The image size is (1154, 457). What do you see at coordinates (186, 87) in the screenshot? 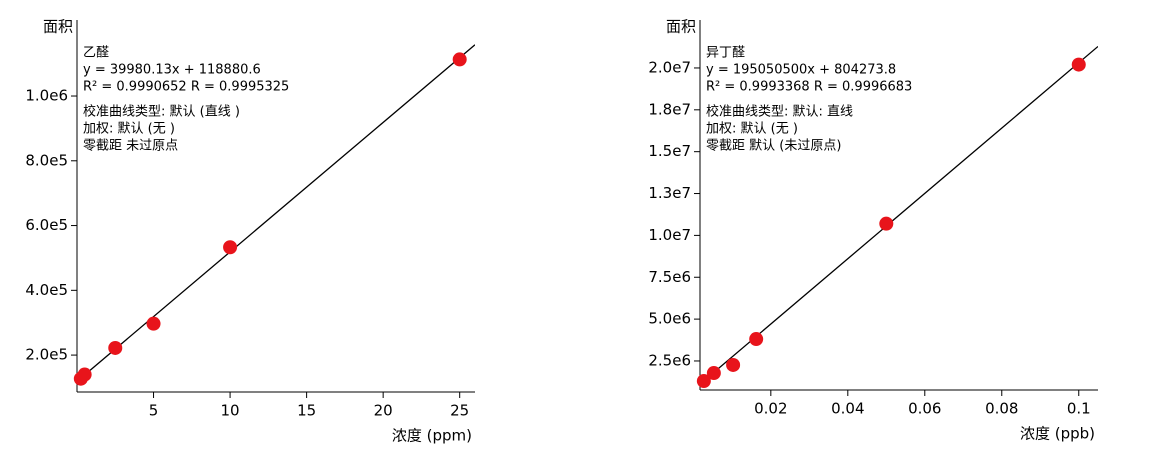
I see `annotation: R² = 0.9990652 R = 0.9995325` at bounding box center [186, 87].